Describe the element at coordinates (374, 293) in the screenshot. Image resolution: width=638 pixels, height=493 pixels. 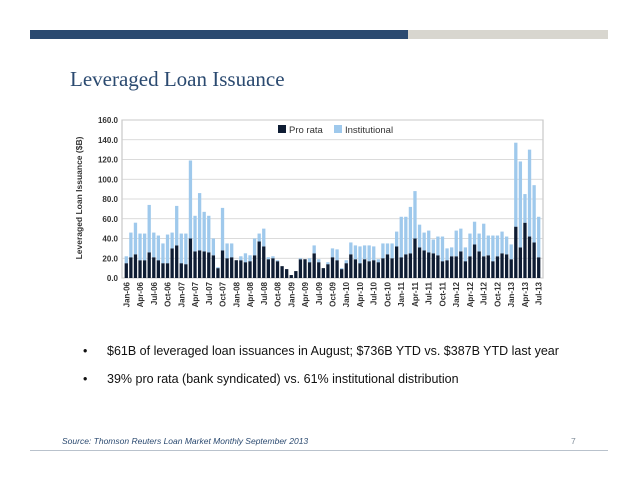
I see `x-tick-label: Jul-10` at that location.